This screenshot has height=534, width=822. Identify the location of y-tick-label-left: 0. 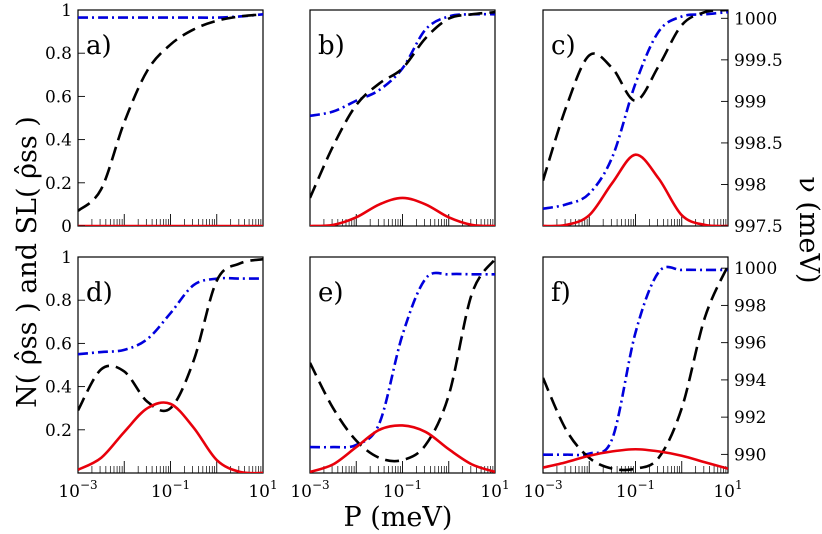
(66, 227).